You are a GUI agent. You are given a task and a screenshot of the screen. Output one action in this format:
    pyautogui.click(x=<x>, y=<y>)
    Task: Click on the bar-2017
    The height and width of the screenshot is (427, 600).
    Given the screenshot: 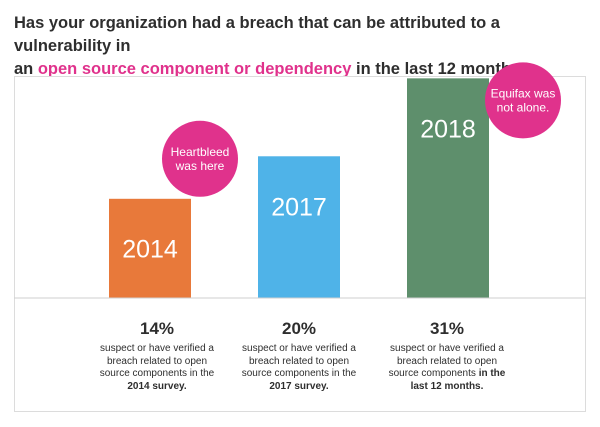 What is the action you would take?
    pyautogui.click(x=299, y=227)
    